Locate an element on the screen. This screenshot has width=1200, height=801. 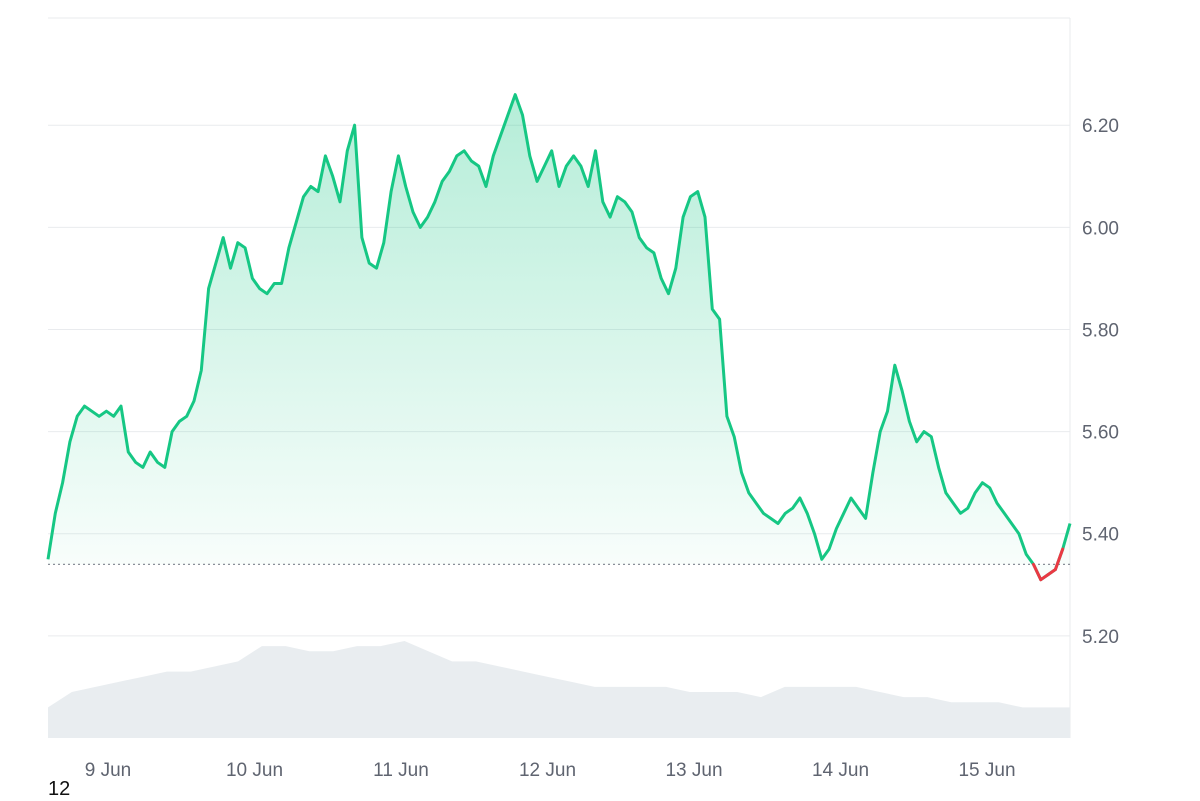
x-tick-label: 14 Jun is located at coordinates (840, 770).